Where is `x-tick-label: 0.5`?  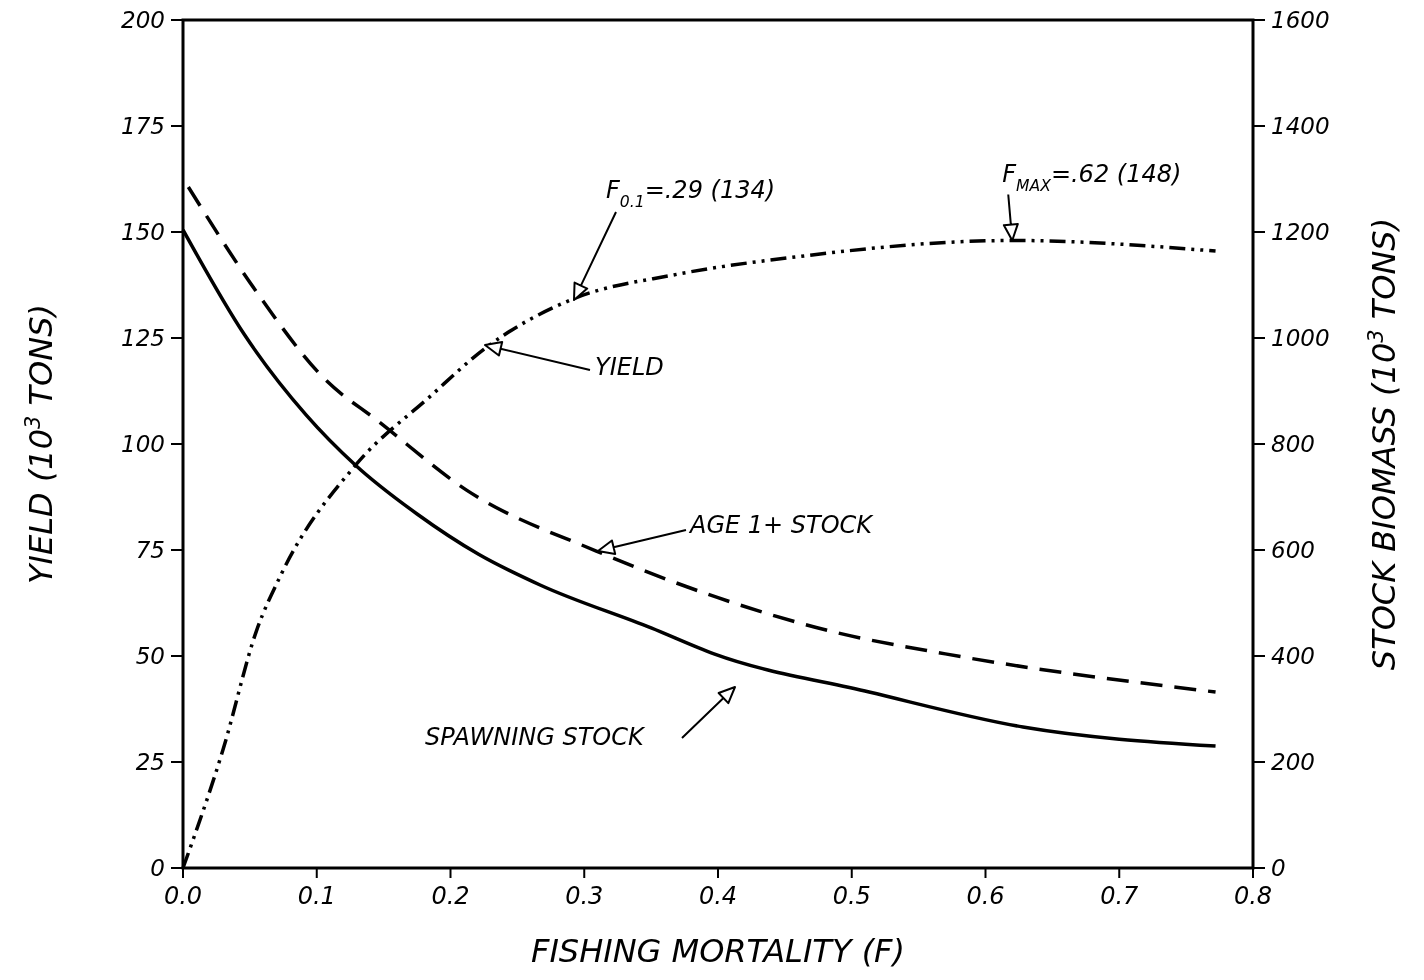 x-tick-label: 0.5 is located at coordinates (851, 896).